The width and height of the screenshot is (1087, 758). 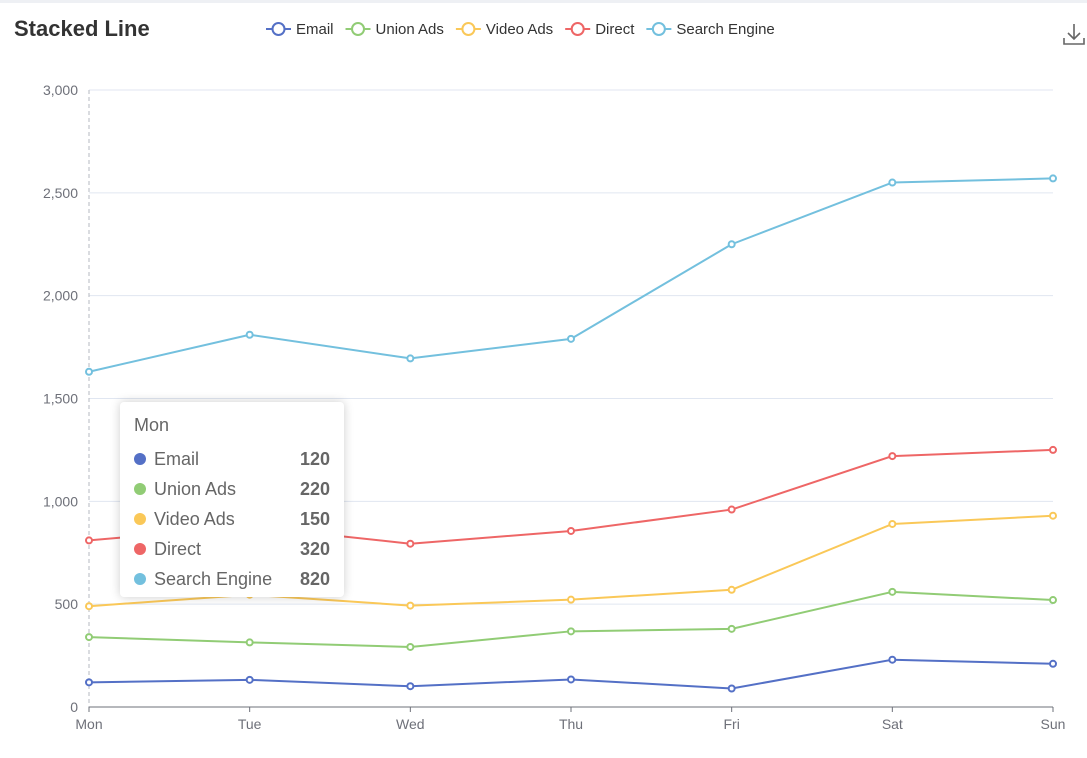 What do you see at coordinates (315, 29) in the screenshot?
I see `legend-label-email: Email` at bounding box center [315, 29].